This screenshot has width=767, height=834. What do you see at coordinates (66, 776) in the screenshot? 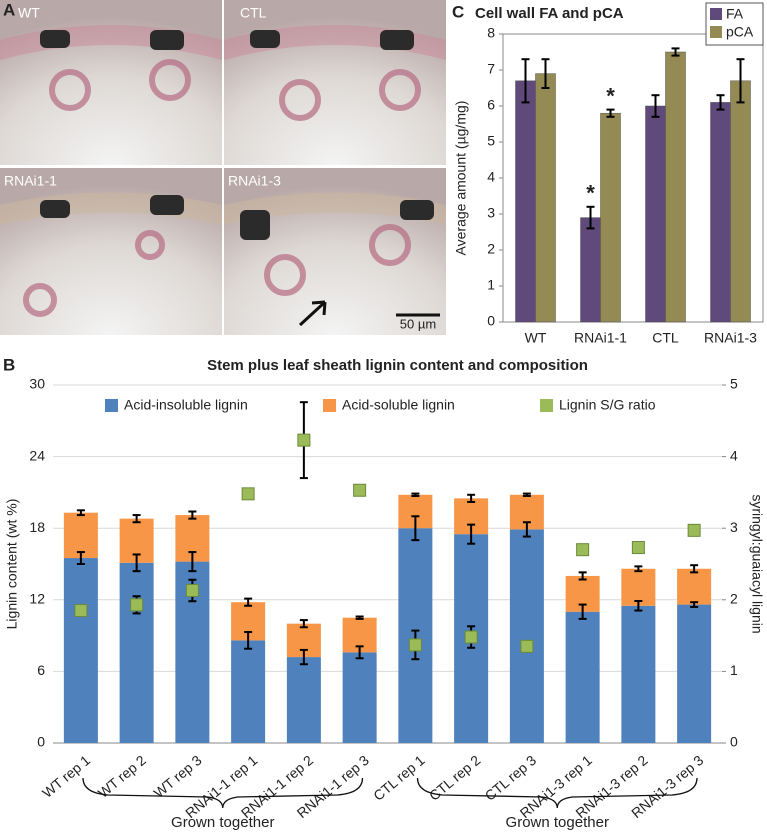
I see `x-tick-label: WT rep 1` at bounding box center [66, 776].